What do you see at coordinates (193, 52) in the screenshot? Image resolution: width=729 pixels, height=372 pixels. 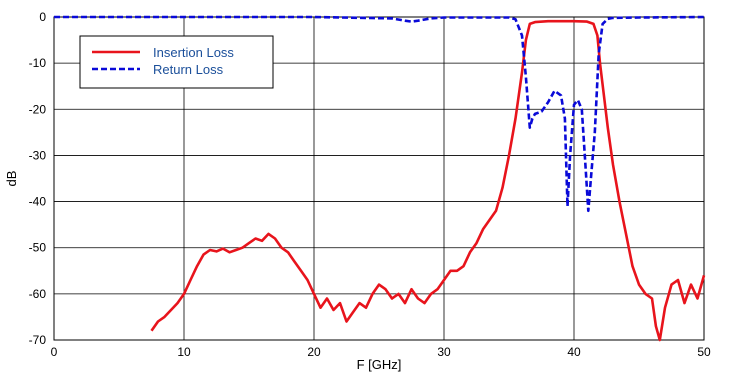 I see `legend-label-insertion-loss: Insertion Loss` at bounding box center [193, 52].